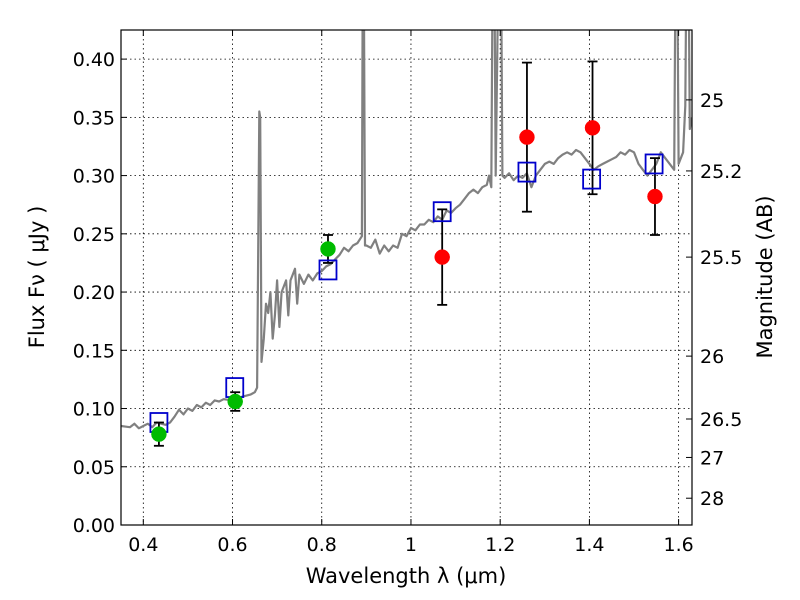 This screenshot has width=800, height=600. Describe the element at coordinates (712, 357) in the screenshot. I see `y2-tick-label: 26` at that location.